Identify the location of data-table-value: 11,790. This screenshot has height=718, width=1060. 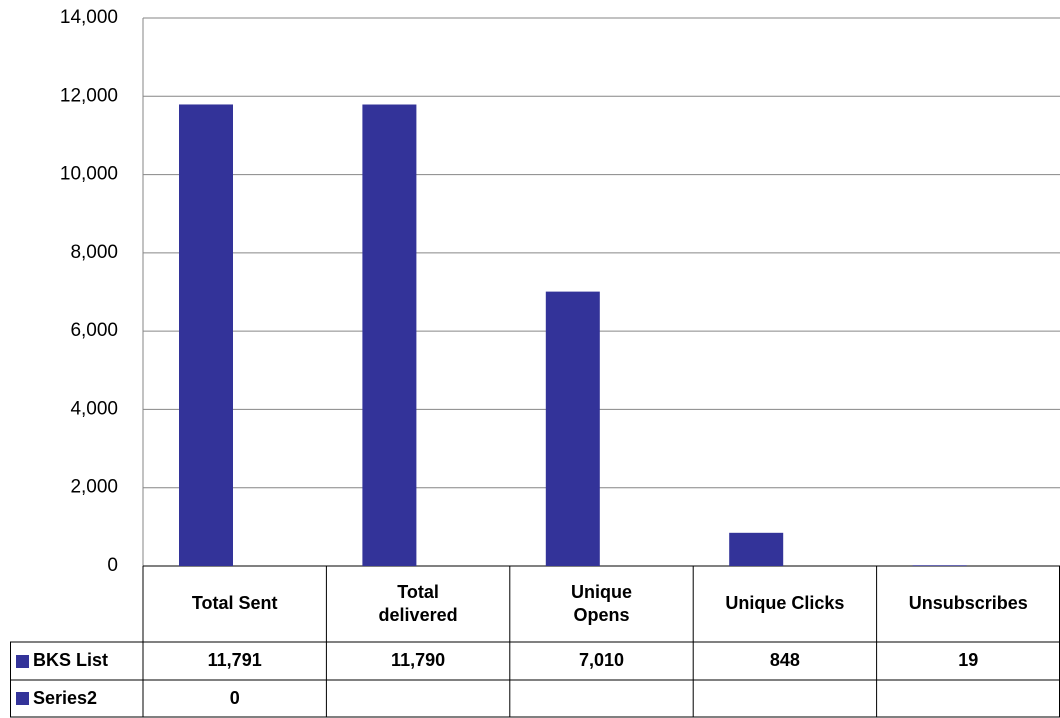
(418, 660).